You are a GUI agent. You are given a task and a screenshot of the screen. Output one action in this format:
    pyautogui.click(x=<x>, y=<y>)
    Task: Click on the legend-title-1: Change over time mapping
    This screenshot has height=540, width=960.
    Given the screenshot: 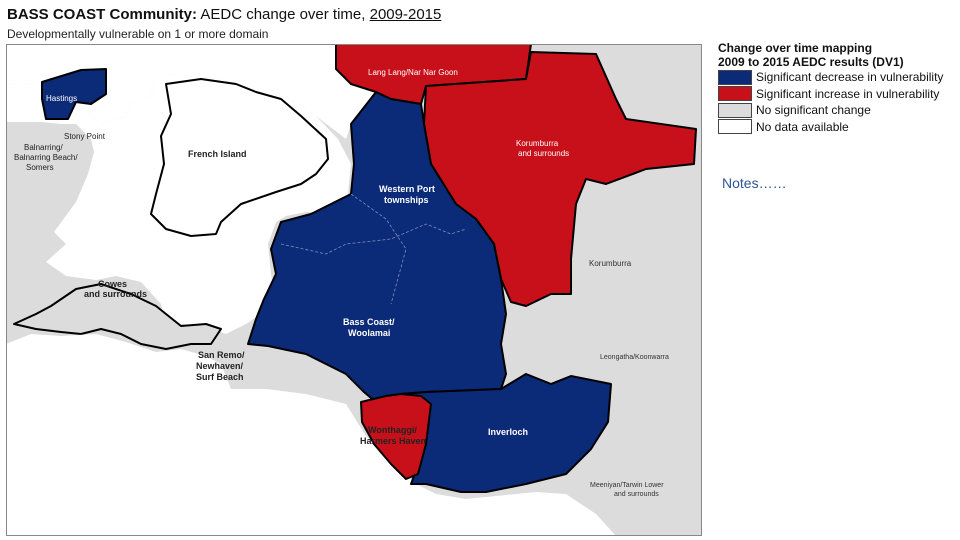 What is the action you would take?
    pyautogui.click(x=795, y=48)
    